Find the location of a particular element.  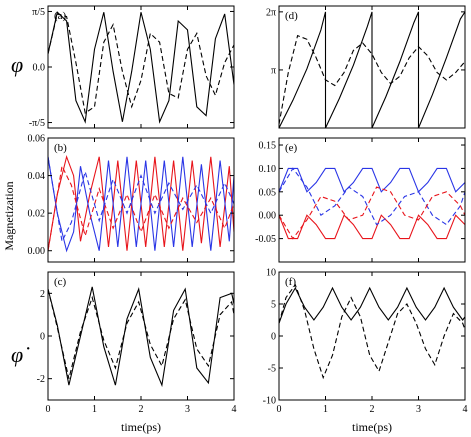

panel-e-series-3-dashed-line is located at coordinates (372, 196).